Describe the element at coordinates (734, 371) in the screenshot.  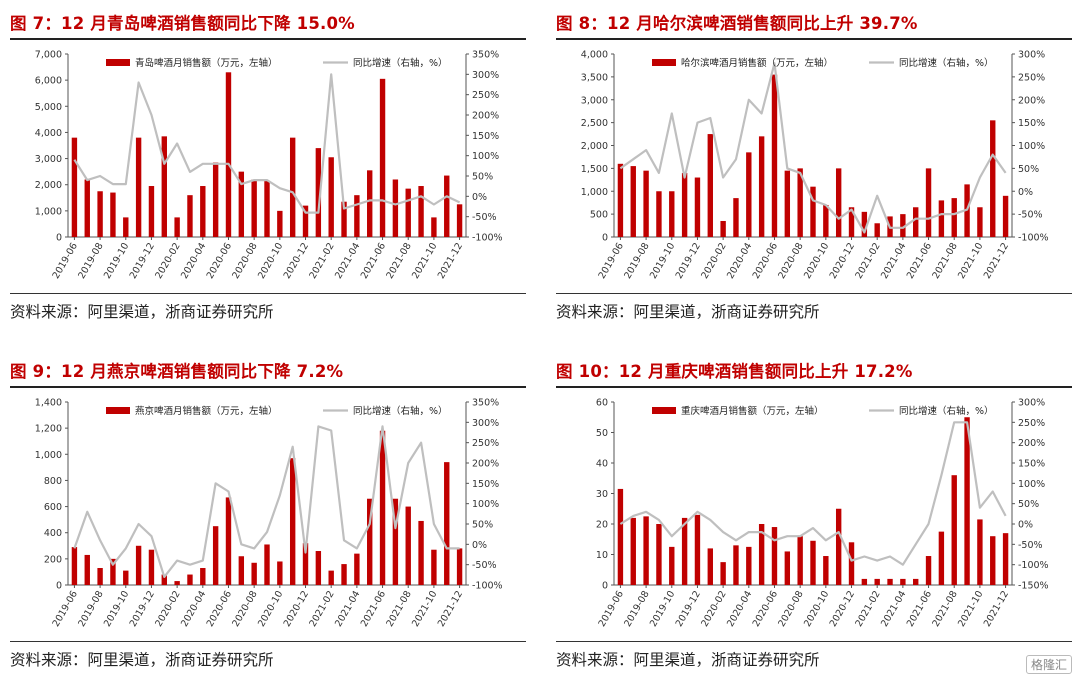
I see `chart-title: 图 10：12 月重庆啤酒销售额同比上升 17.2%` at that location.